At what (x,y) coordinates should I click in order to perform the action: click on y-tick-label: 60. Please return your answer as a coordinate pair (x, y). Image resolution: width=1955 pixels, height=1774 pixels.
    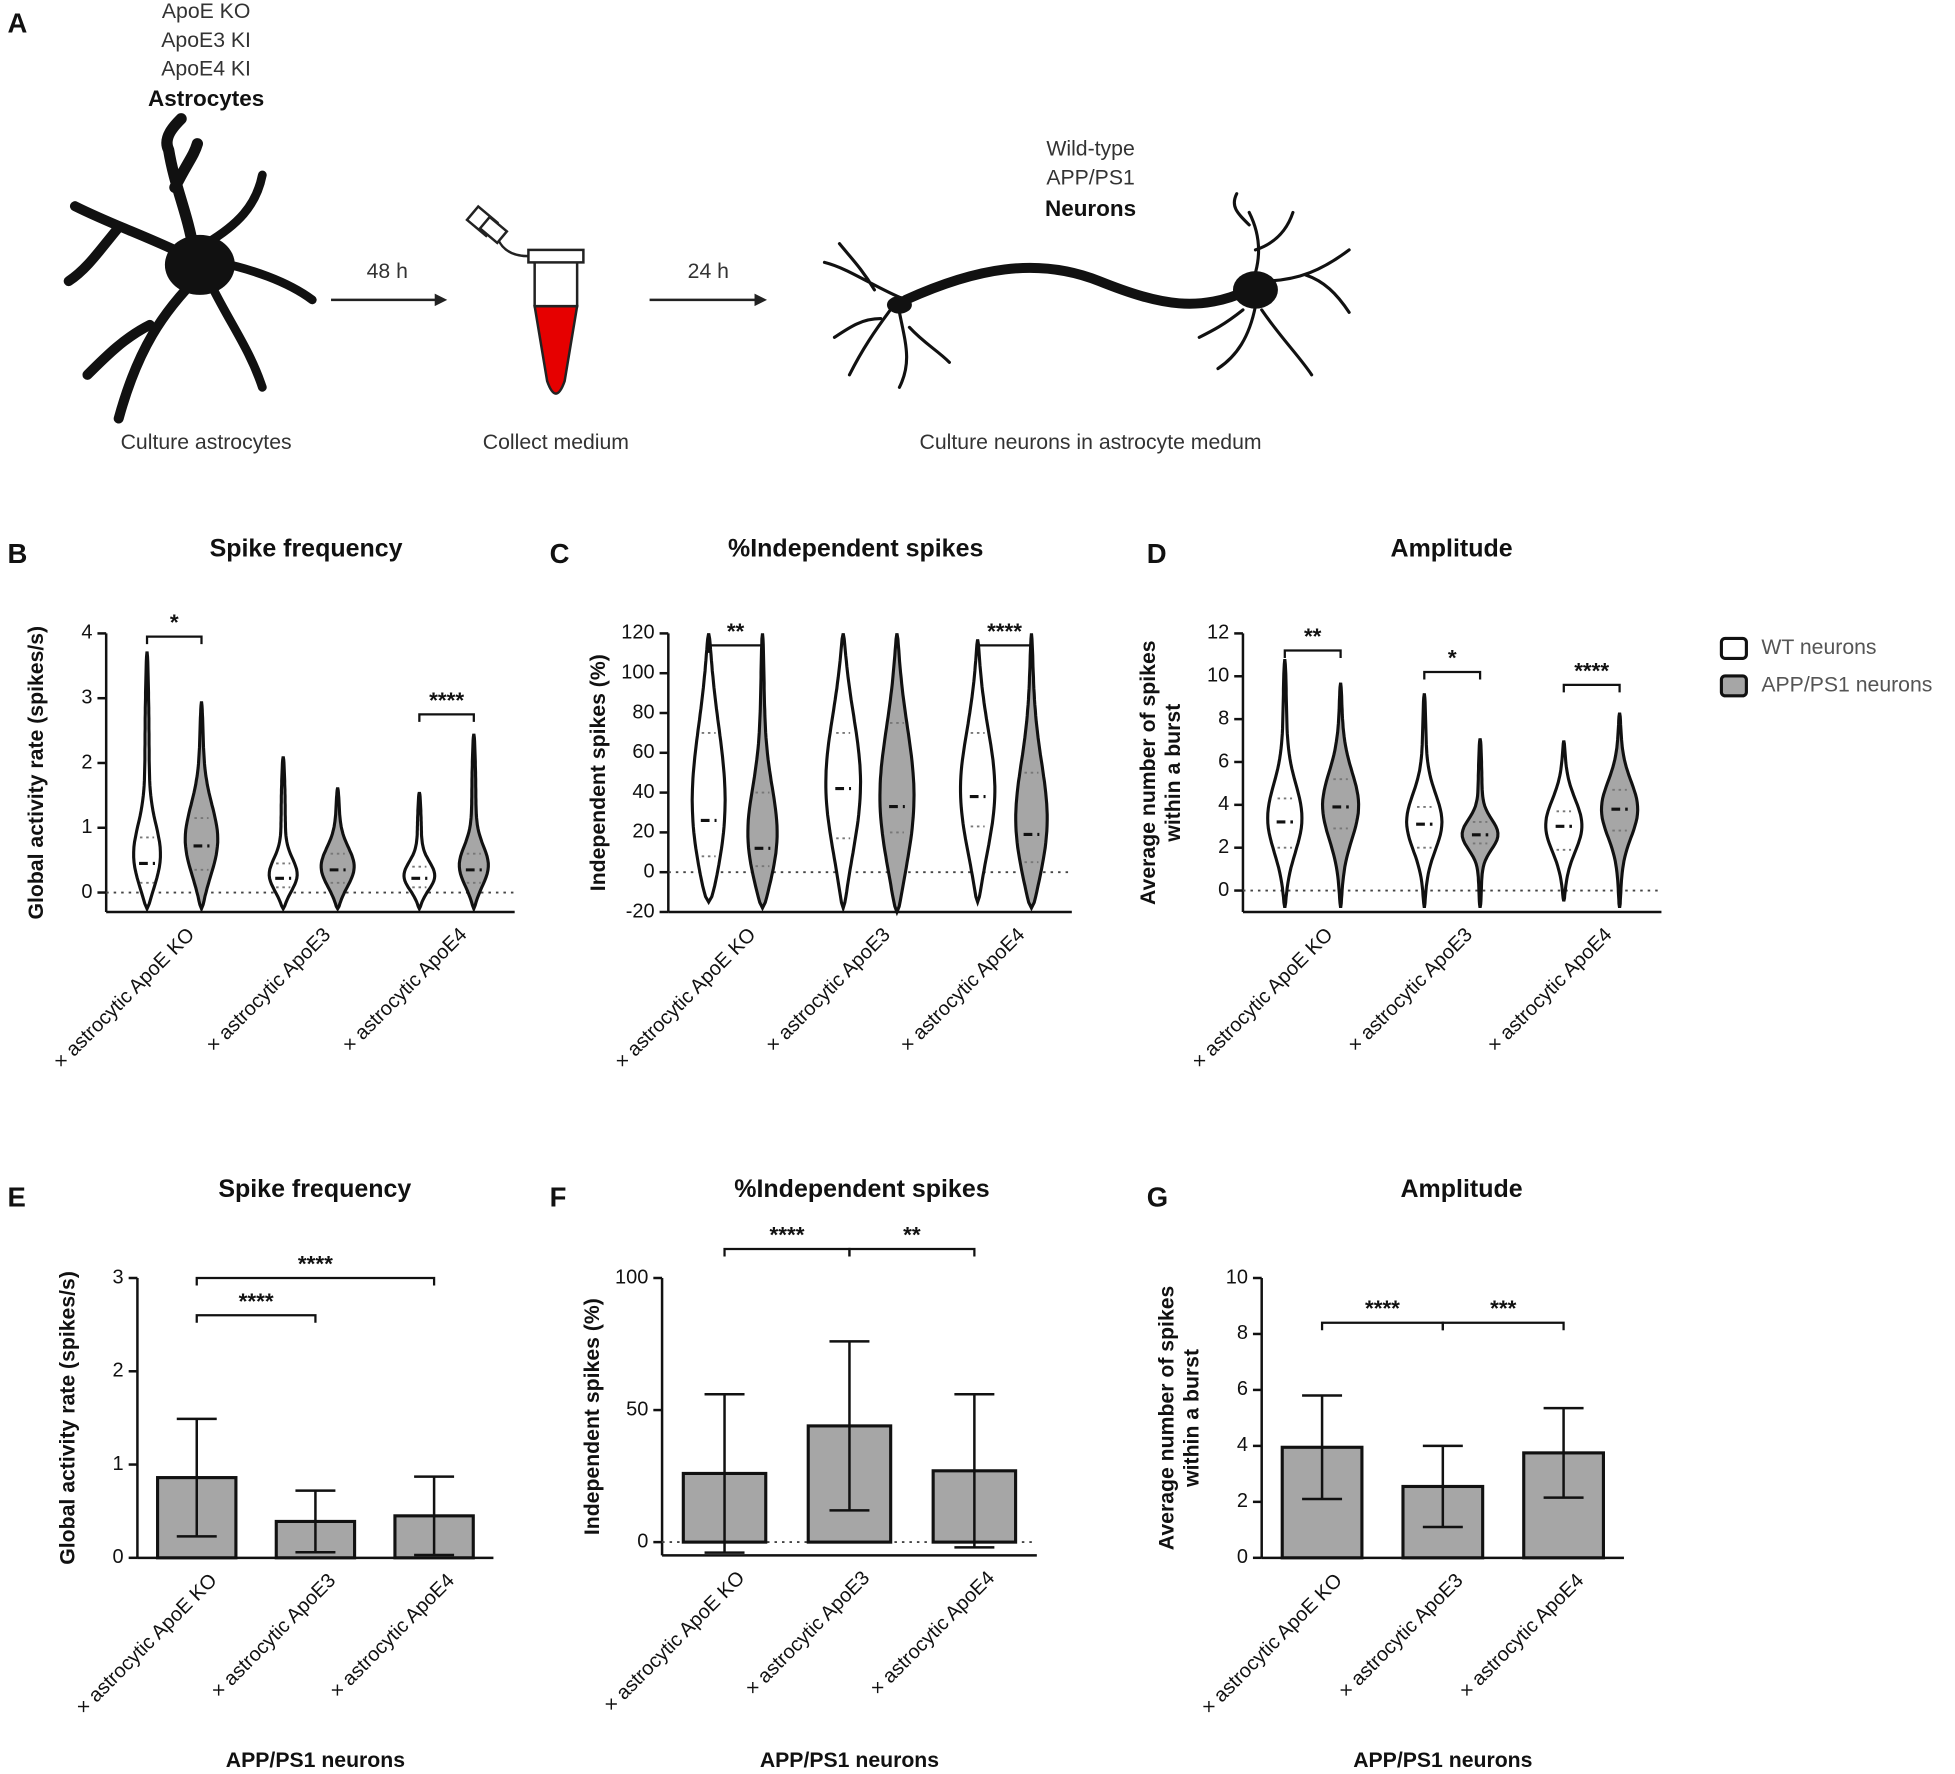
    Looking at the image, I should click on (643, 752).